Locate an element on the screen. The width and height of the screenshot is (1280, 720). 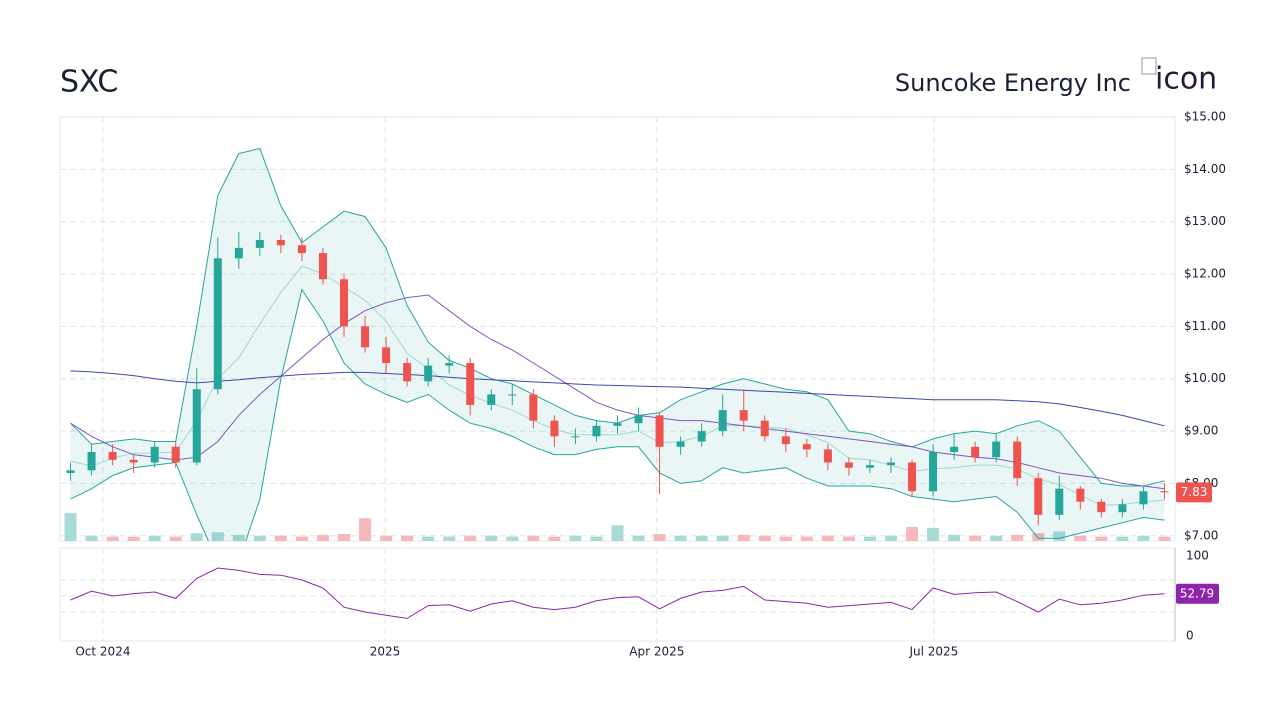
broken-image-icon is located at coordinates (1149, 66).